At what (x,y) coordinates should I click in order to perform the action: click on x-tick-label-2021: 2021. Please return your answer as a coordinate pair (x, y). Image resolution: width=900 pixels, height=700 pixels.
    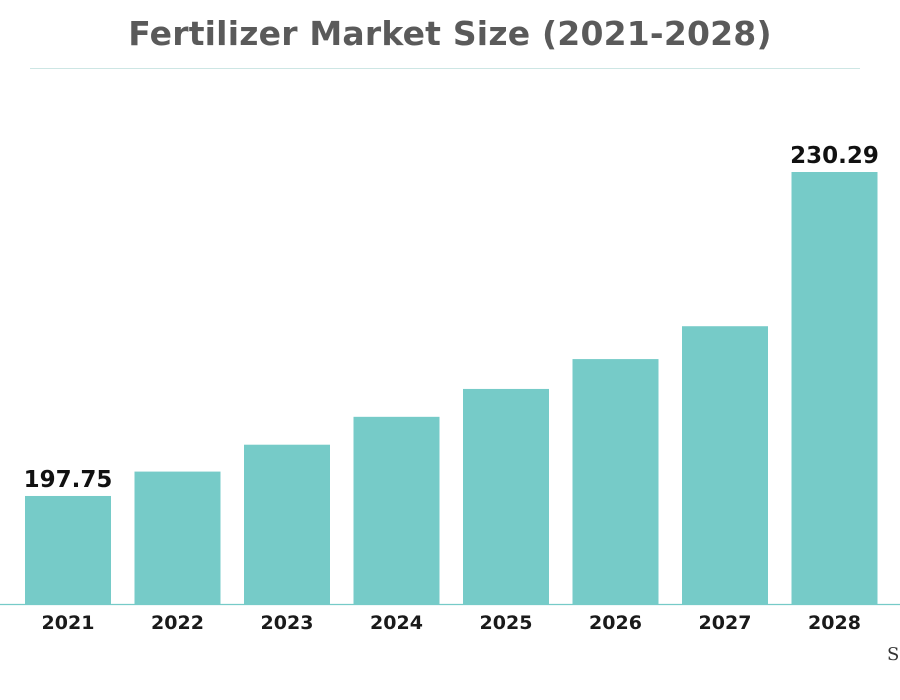
    Looking at the image, I should click on (68, 623).